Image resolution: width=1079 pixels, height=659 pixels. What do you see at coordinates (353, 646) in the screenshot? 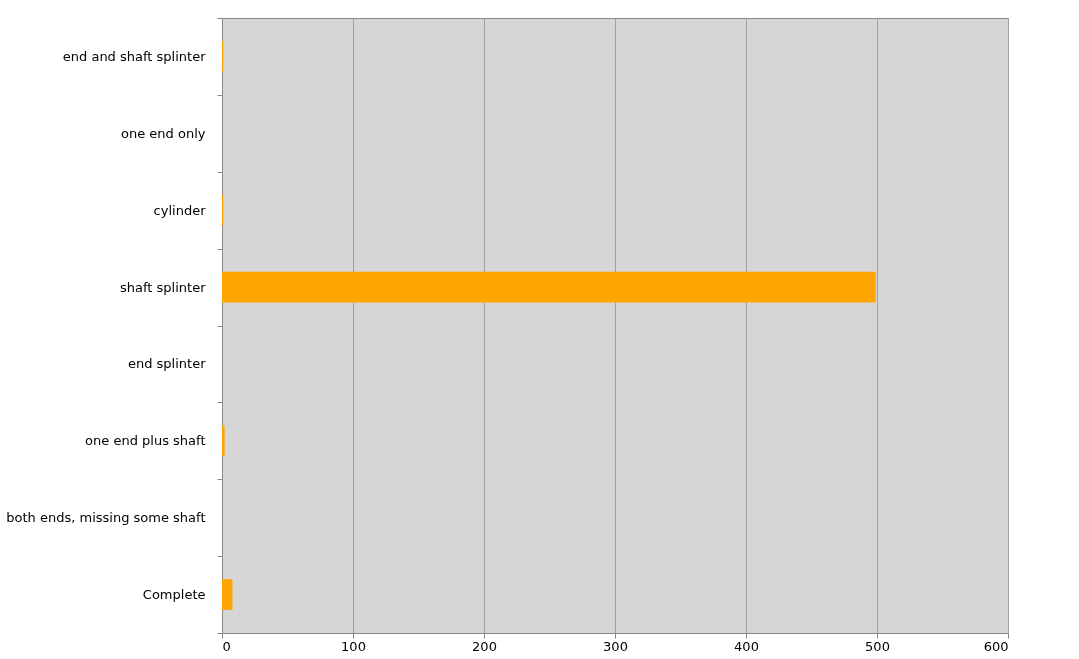
I see `x-tick-label: 100` at bounding box center [353, 646].